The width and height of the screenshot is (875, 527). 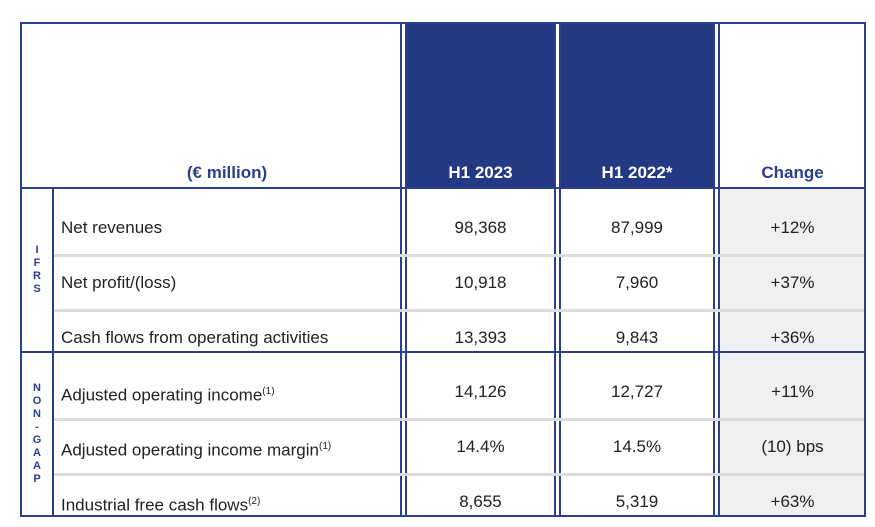 What do you see at coordinates (792, 501) in the screenshot?
I see `cell: +63%` at bounding box center [792, 501].